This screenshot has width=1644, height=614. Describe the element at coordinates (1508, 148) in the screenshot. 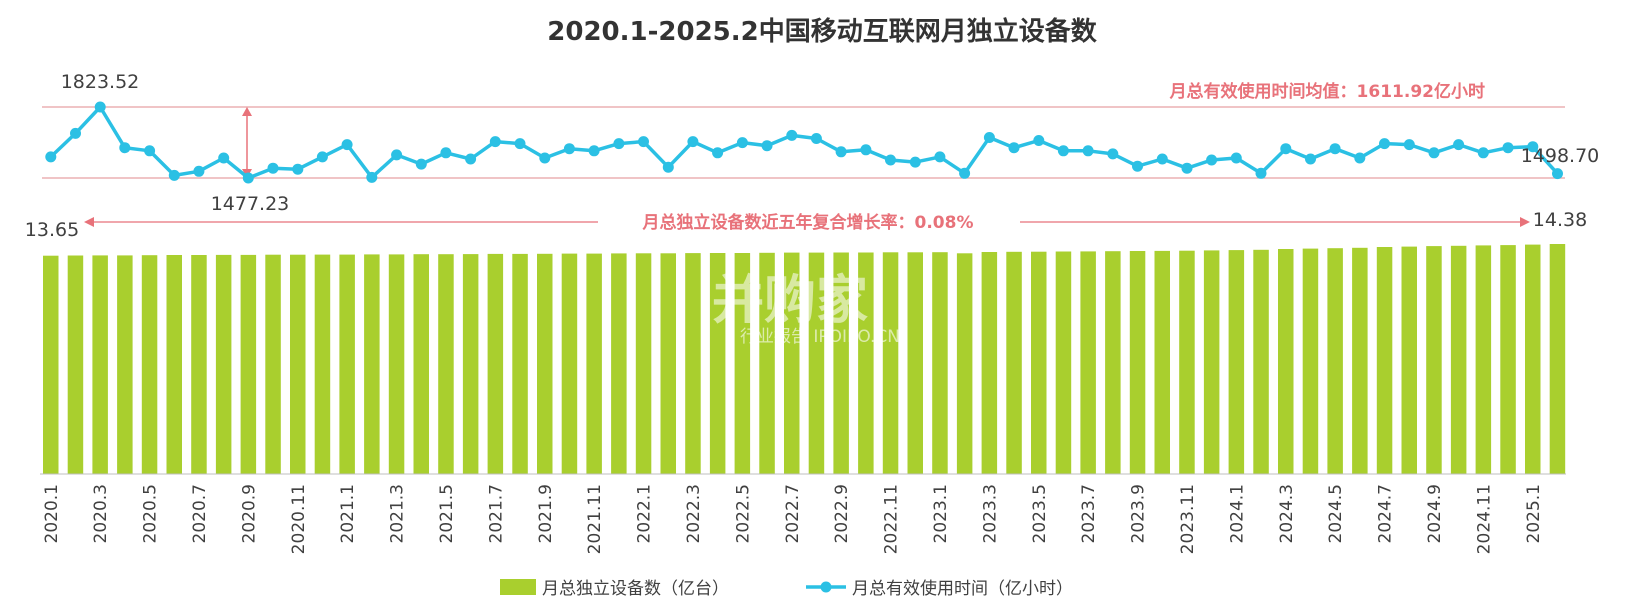

I see `line-point-2024.12` at that location.